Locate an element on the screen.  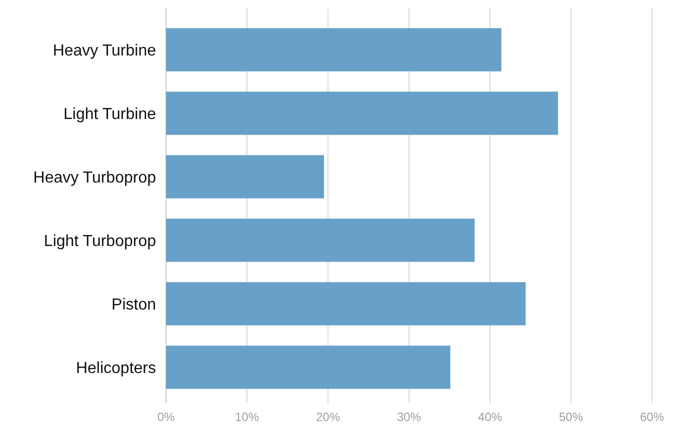
x-tick-label: 60% is located at coordinates (652, 417).